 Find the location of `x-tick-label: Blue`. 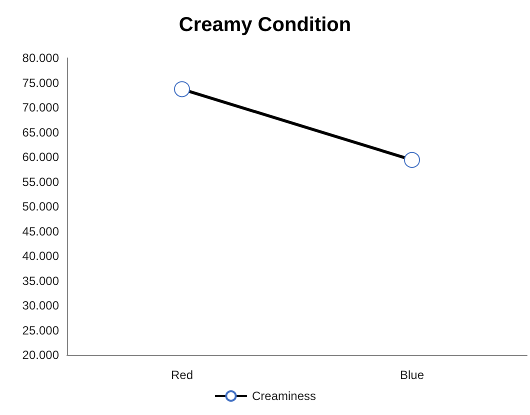

x-tick-label: Blue is located at coordinates (412, 375).